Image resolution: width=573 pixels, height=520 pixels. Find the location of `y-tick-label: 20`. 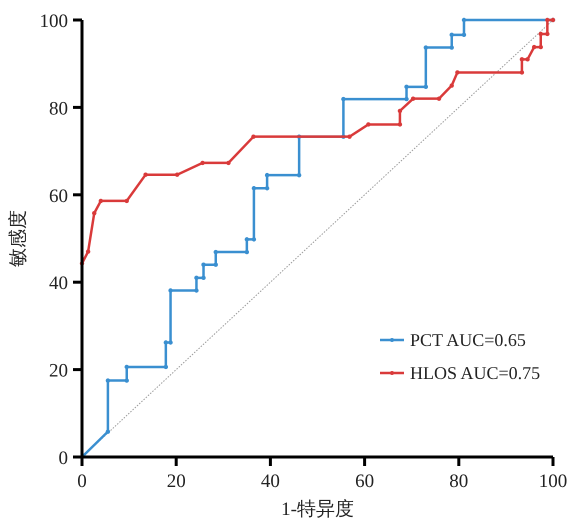

y-tick-label: 20 is located at coordinates (58, 371).